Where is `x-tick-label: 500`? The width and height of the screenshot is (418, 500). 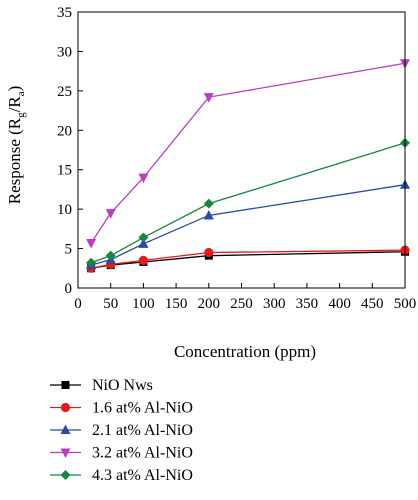 x-tick-label: 500 is located at coordinates (405, 304).